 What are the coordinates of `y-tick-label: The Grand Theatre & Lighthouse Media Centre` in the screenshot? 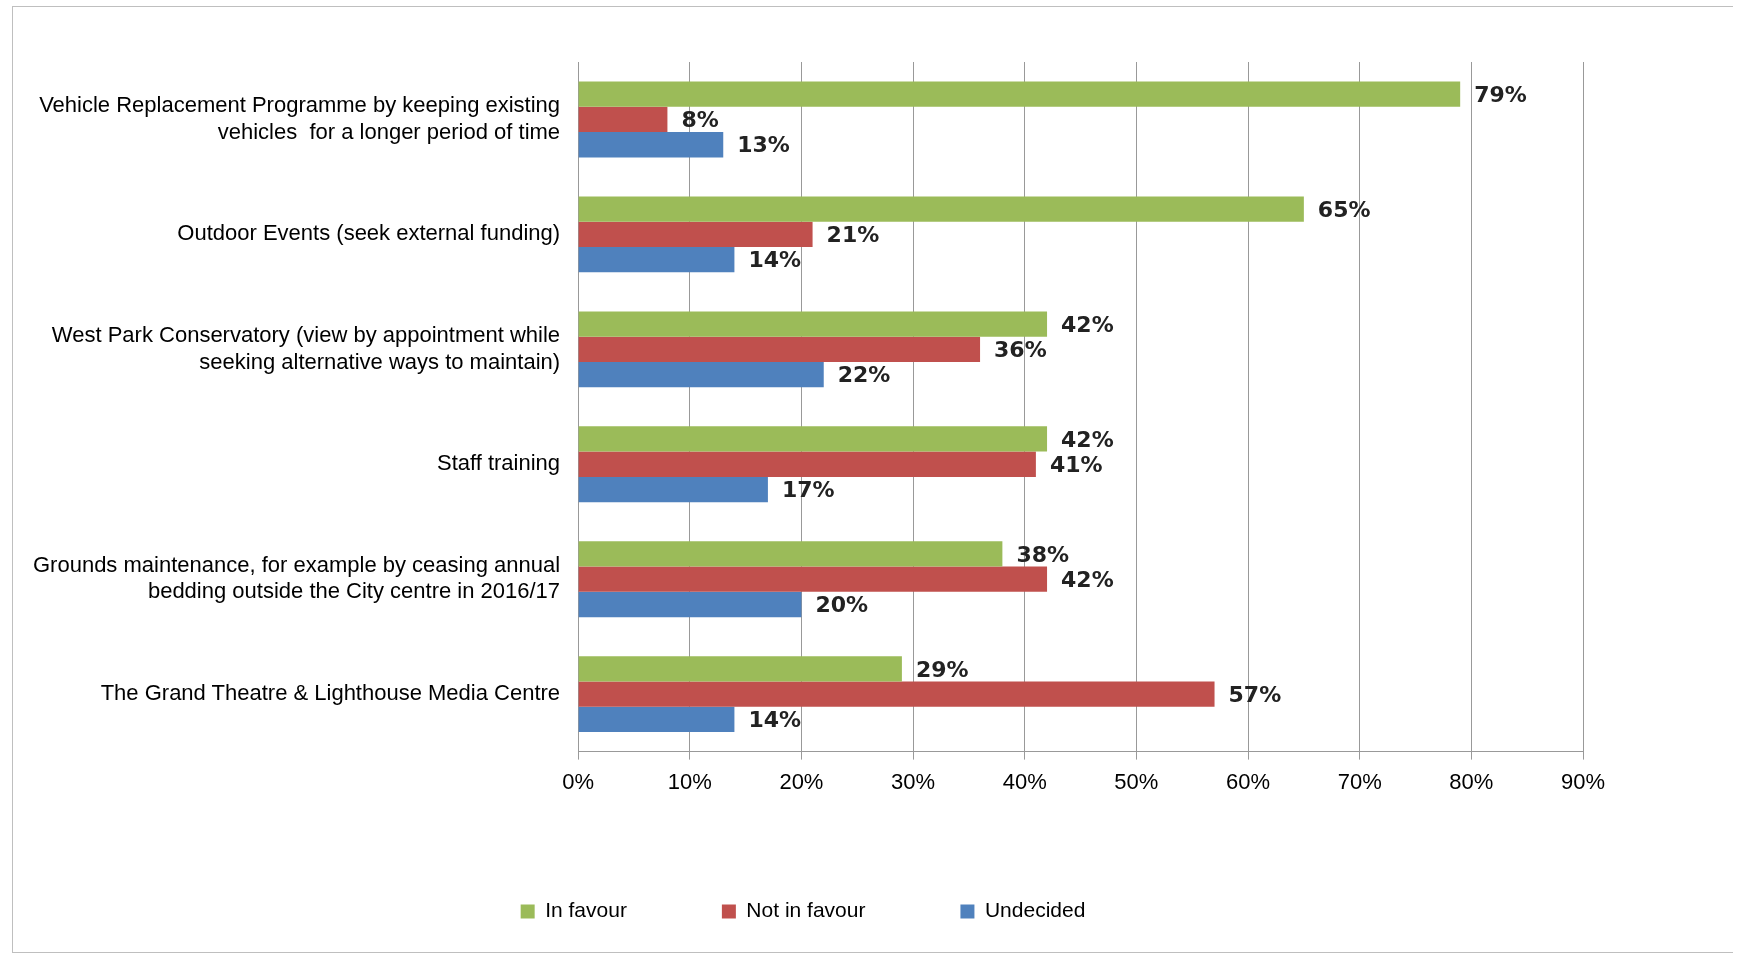 It's located at (330, 693).